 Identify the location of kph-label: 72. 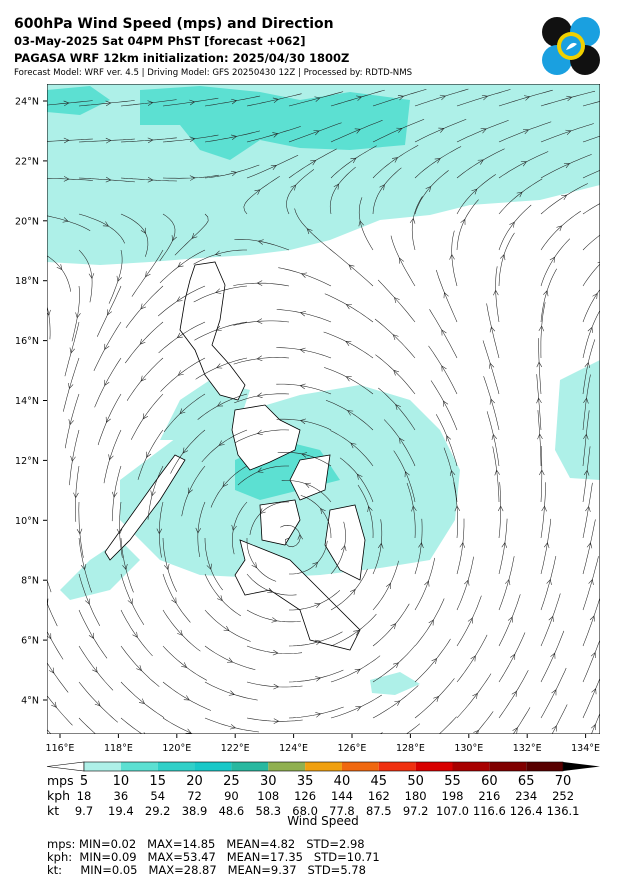
(194, 796).